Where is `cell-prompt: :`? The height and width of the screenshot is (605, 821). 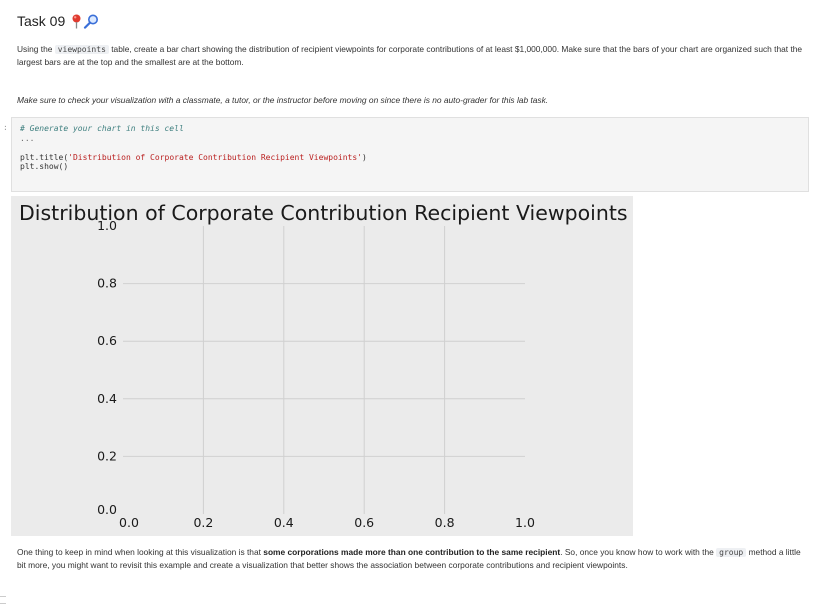
cell-prompt: : is located at coordinates (5, 127).